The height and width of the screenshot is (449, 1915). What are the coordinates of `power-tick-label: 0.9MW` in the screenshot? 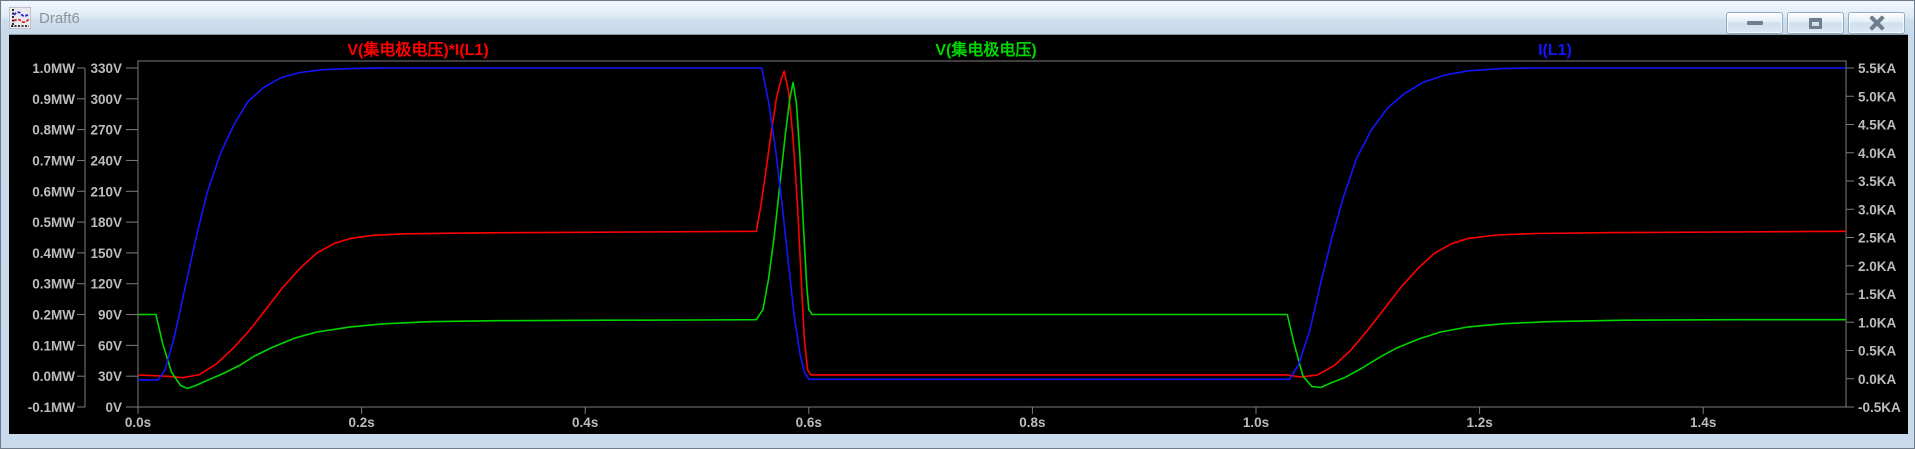 It's located at (53, 99).